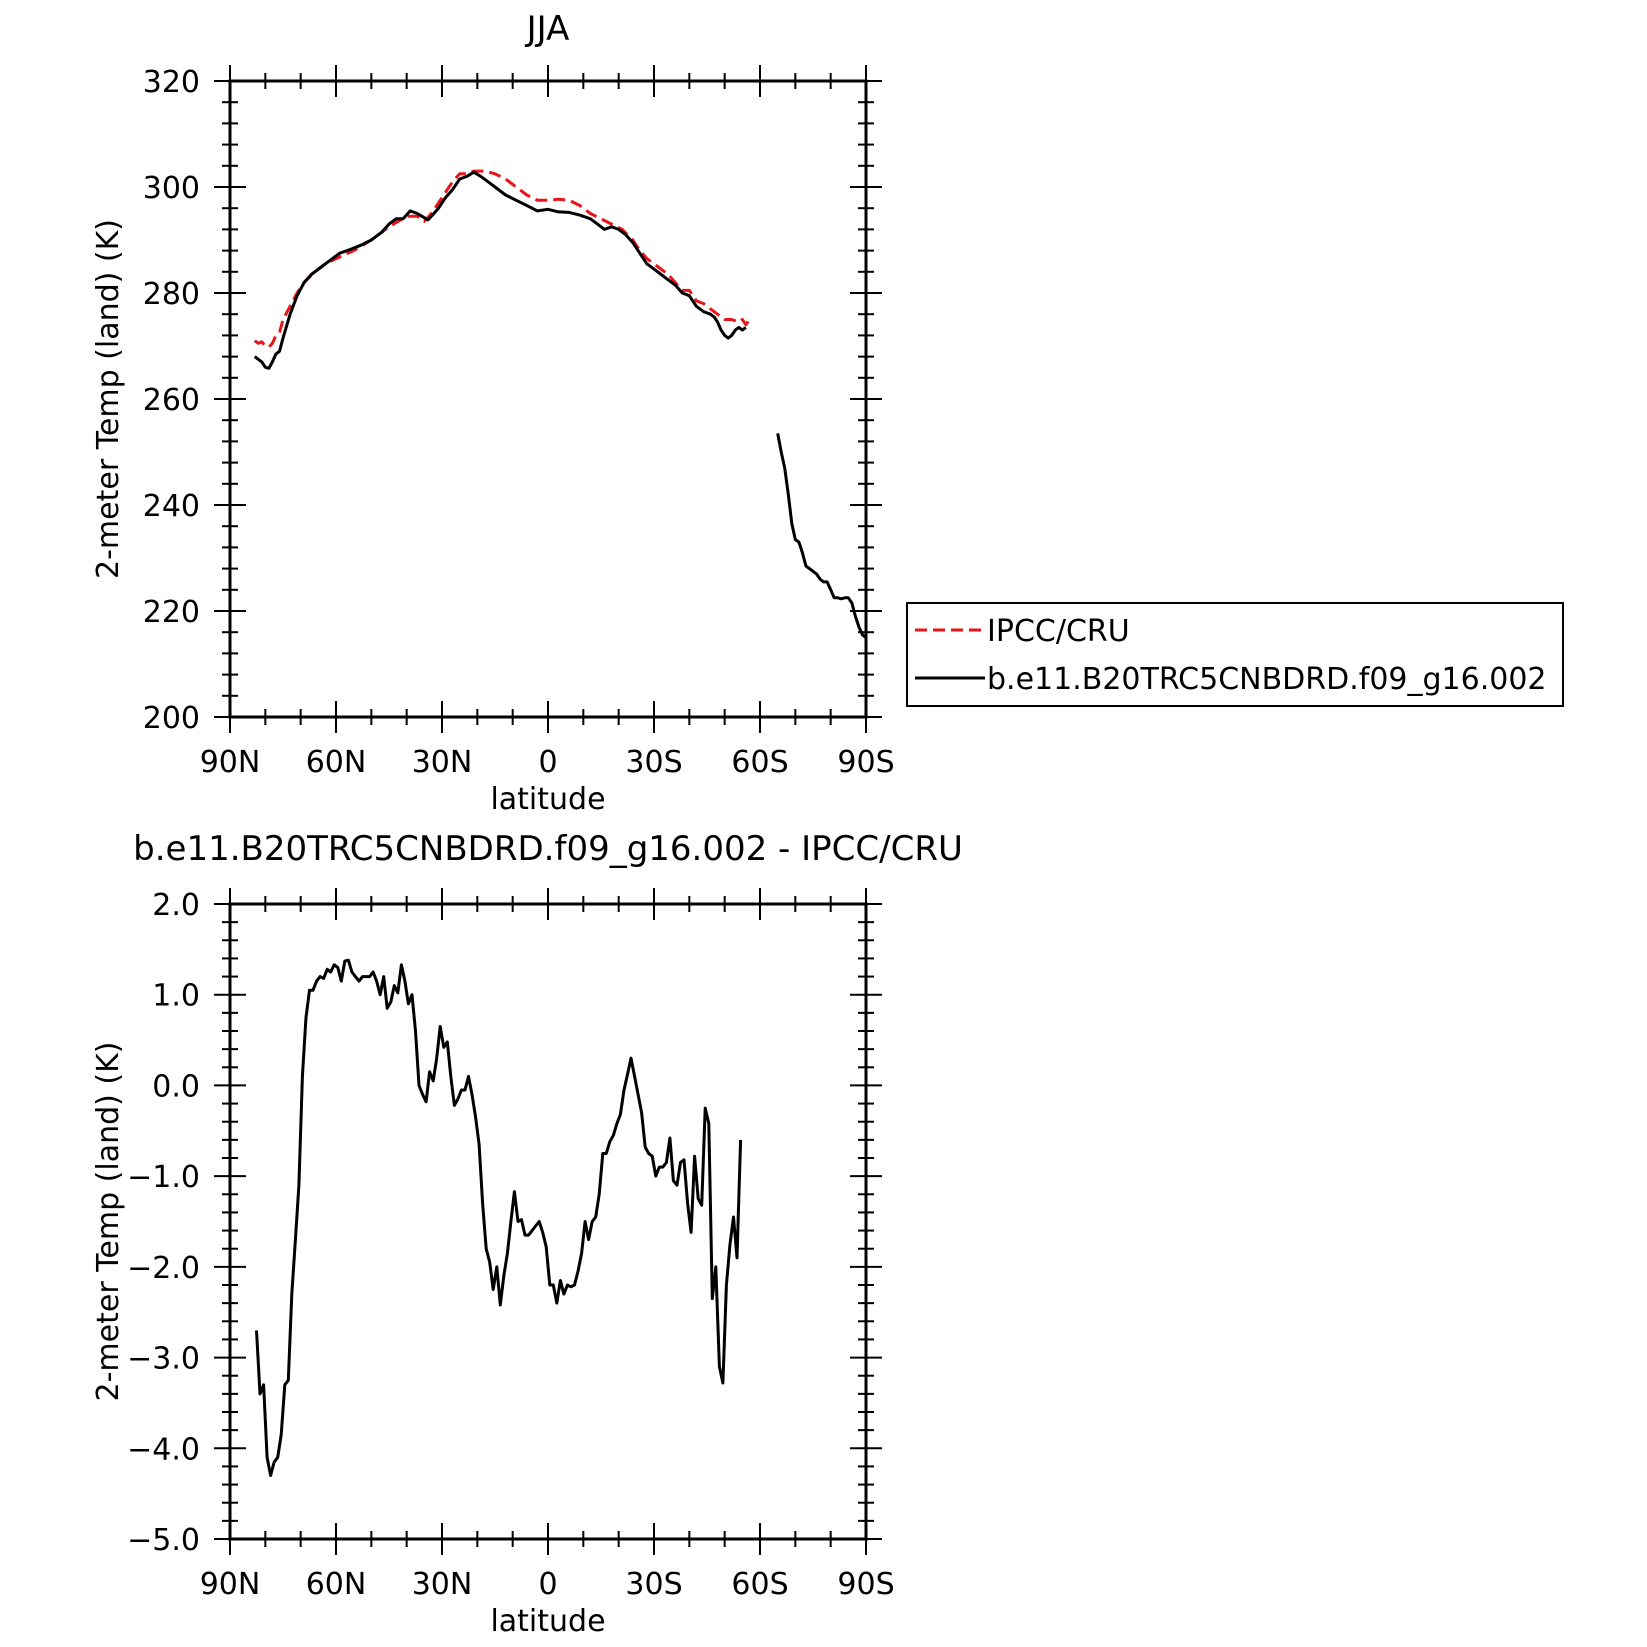 The width and height of the screenshot is (1647, 1647). What do you see at coordinates (171, 82) in the screenshot?
I see `y-tick-label: 320` at bounding box center [171, 82].